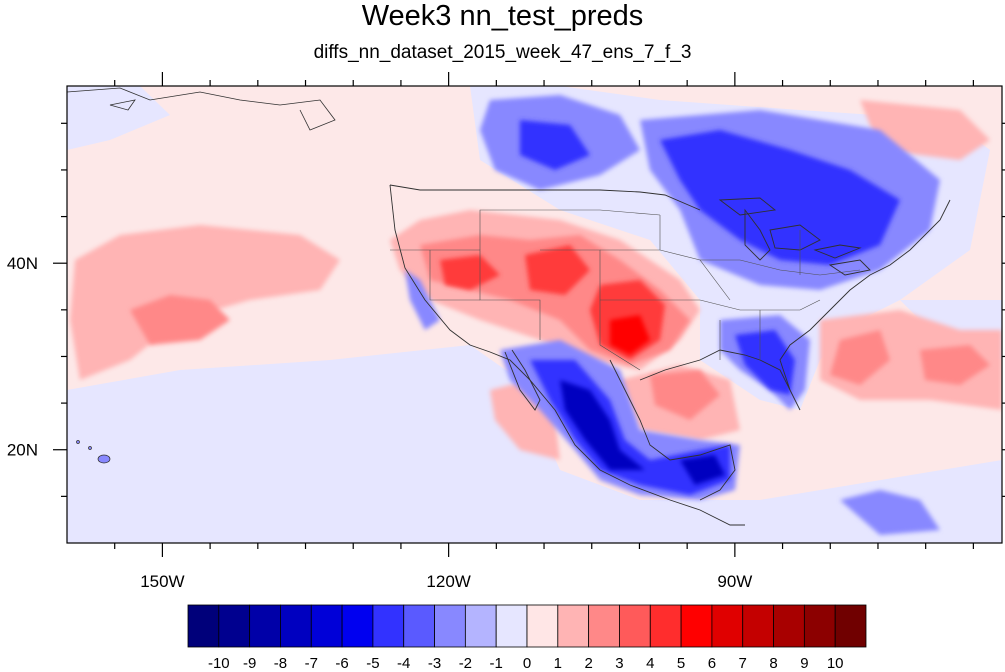 Image resolution: width=1005 pixels, height=672 pixels. I want to click on x-tick-label: 90W, so click(734, 581).